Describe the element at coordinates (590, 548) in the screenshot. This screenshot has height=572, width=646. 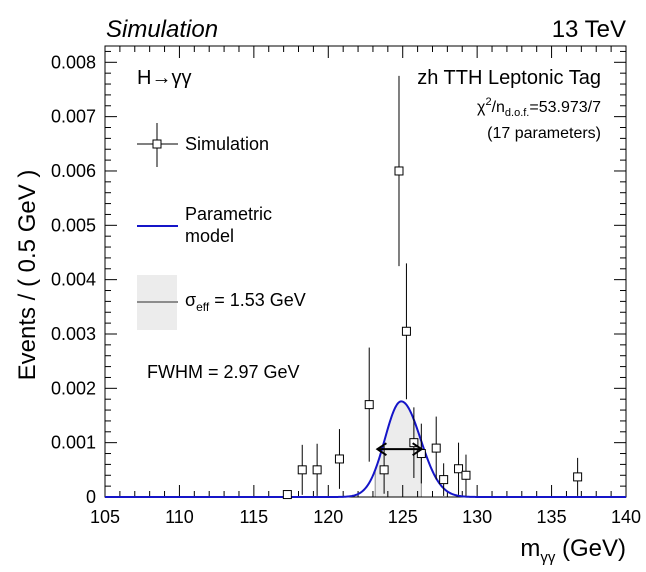
I see `x-axis-title-unit: (GeV)` at that location.